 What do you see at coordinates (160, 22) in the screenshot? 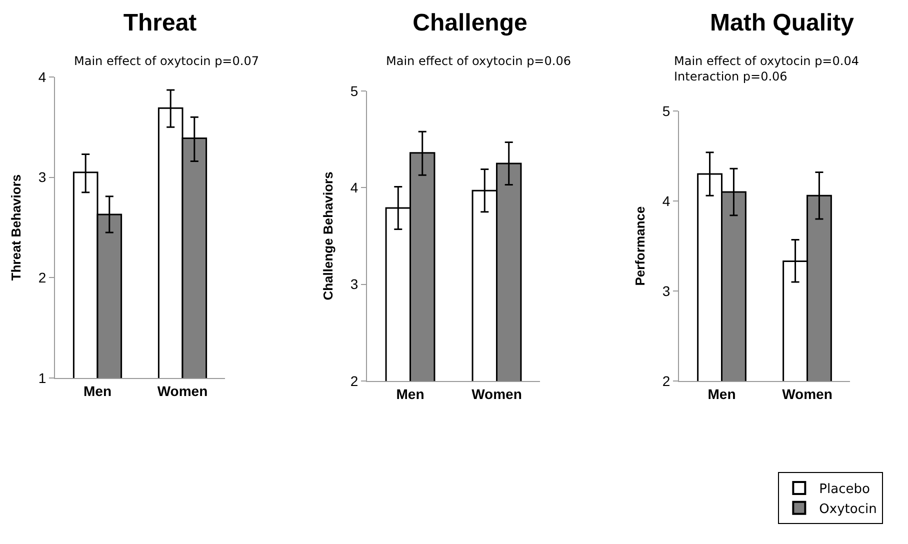
I see `chart-title: Threat` at bounding box center [160, 22].